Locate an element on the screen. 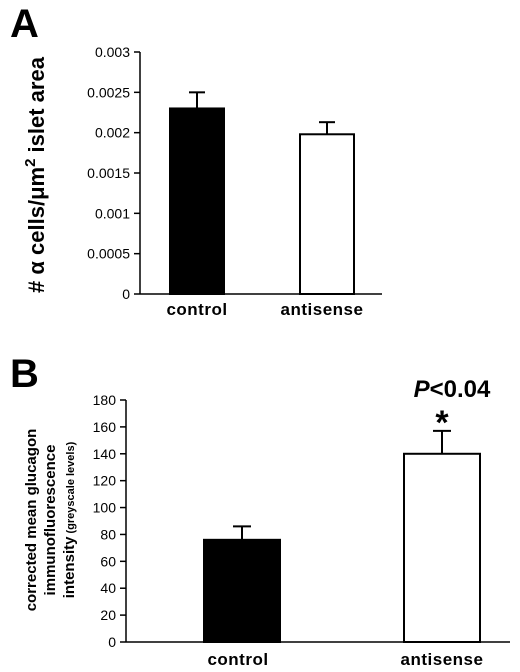 This screenshot has height=672, width=520. a-y-tick-label: 0.001 is located at coordinates (112, 213).